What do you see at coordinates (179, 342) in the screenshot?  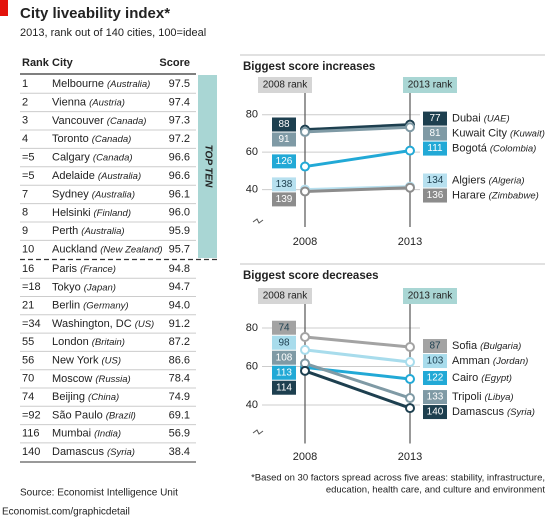 I see `score: 87.2` at bounding box center [179, 342].